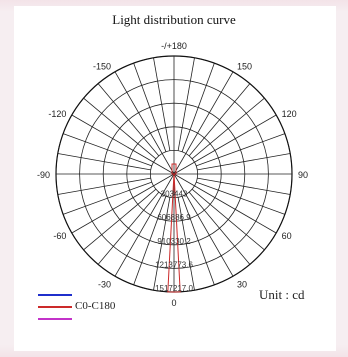 This screenshot has width=348, height=357. What do you see at coordinates (242, 285) in the screenshot?
I see `angle-label: 30` at bounding box center [242, 285].